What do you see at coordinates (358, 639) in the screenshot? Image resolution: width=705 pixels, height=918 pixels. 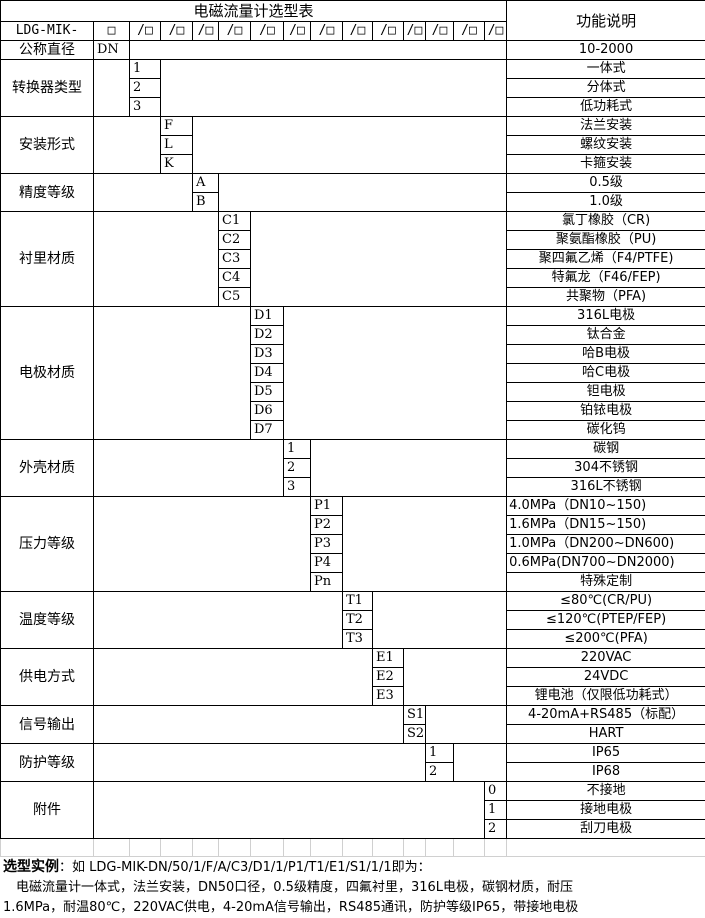 I see `option-code: T3` at bounding box center [358, 639].